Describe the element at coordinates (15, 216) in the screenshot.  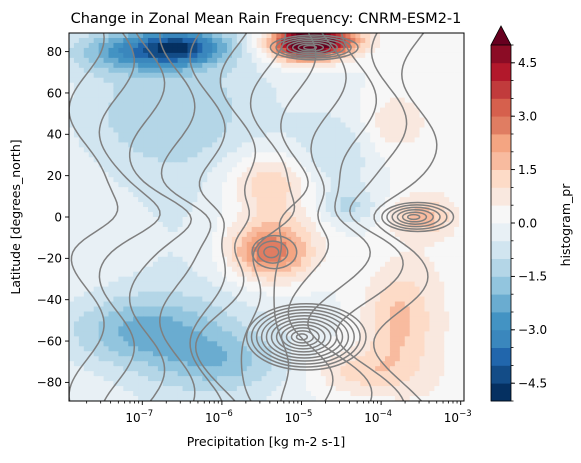
I see `y-axis-label: Latitude [degrees_north]` at that location.